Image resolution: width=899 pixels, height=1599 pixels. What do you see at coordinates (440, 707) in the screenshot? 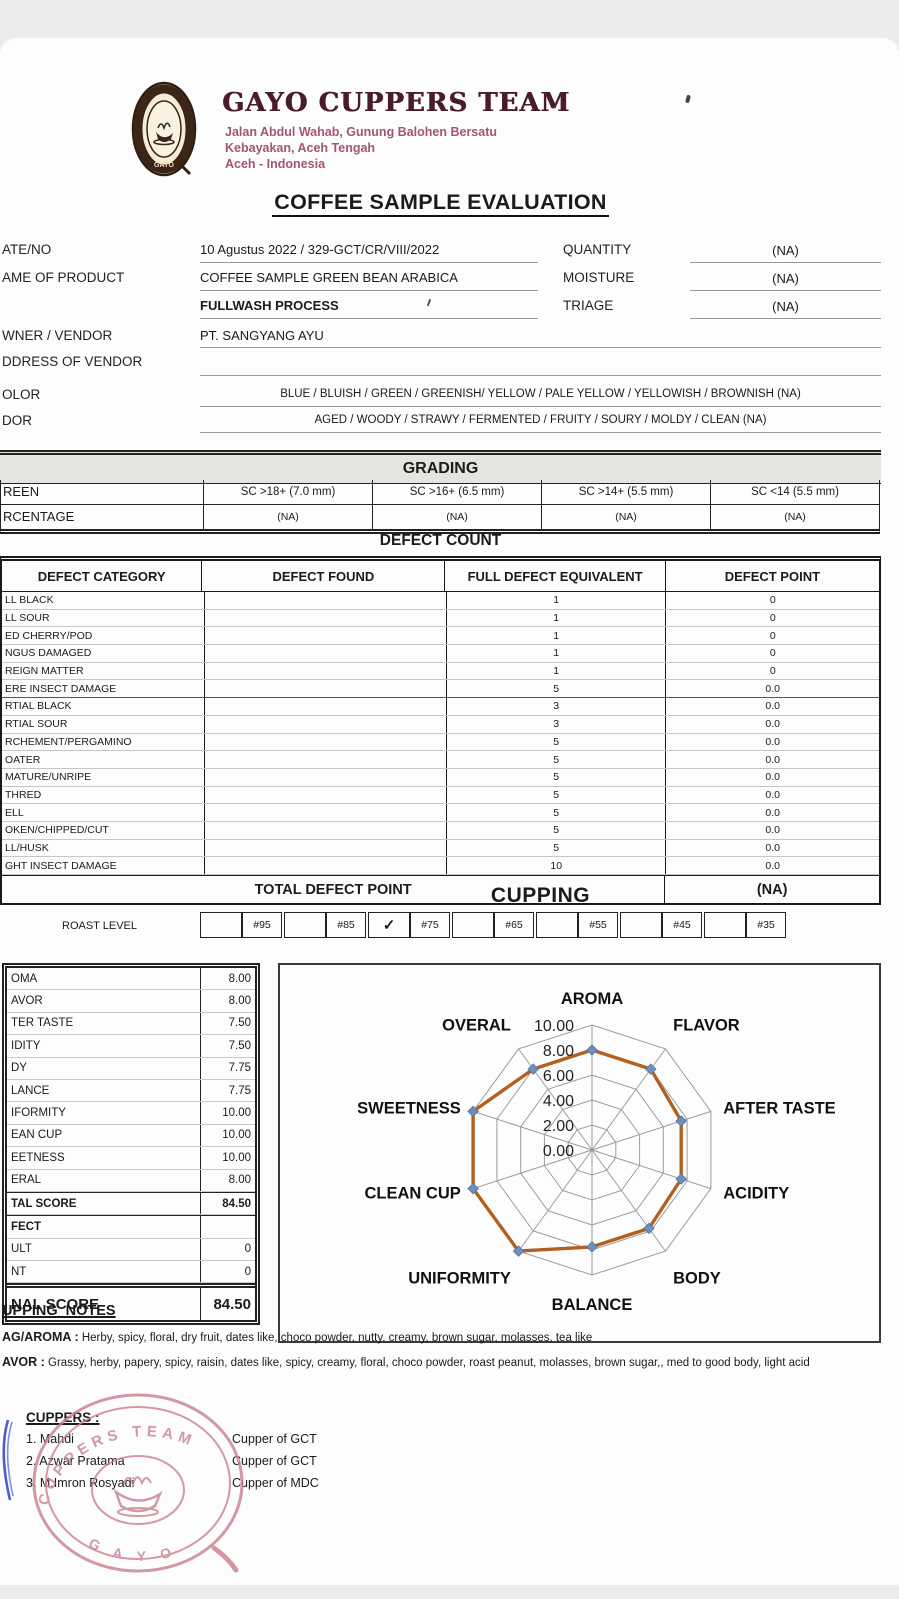
I see `defect-row: RTIAL BLACK 3 0.0` at bounding box center [440, 707].